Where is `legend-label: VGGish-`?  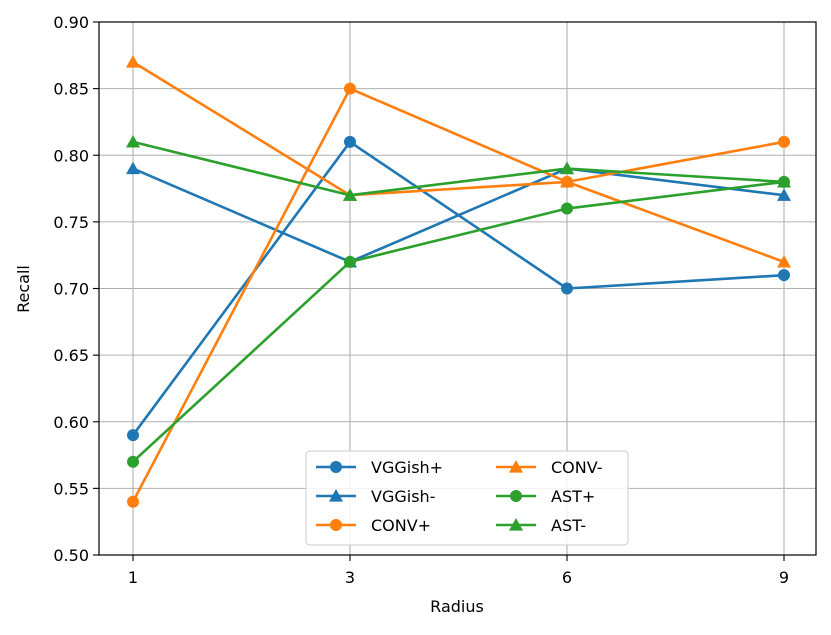
legend-label: VGGish- is located at coordinates (403, 496).